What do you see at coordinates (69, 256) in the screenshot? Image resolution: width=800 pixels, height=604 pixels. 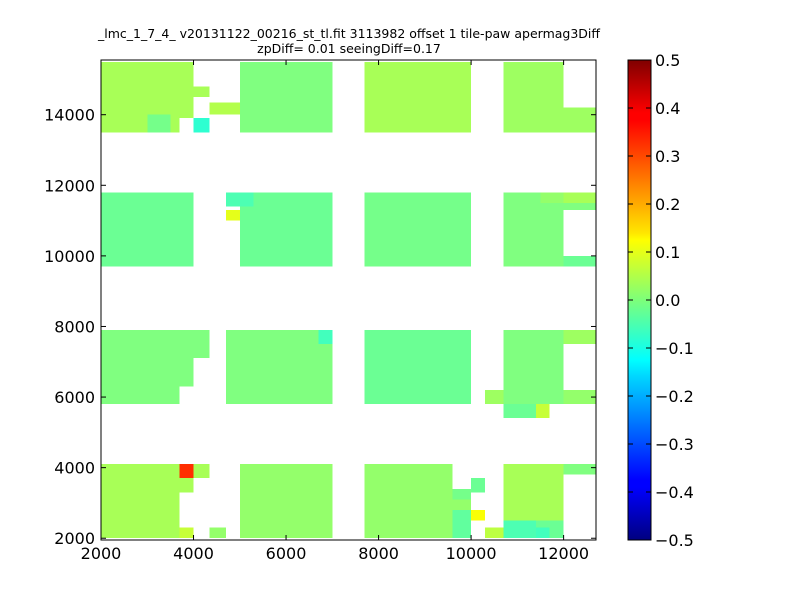 I see `y-tick-label: 10000` at bounding box center [69, 256].